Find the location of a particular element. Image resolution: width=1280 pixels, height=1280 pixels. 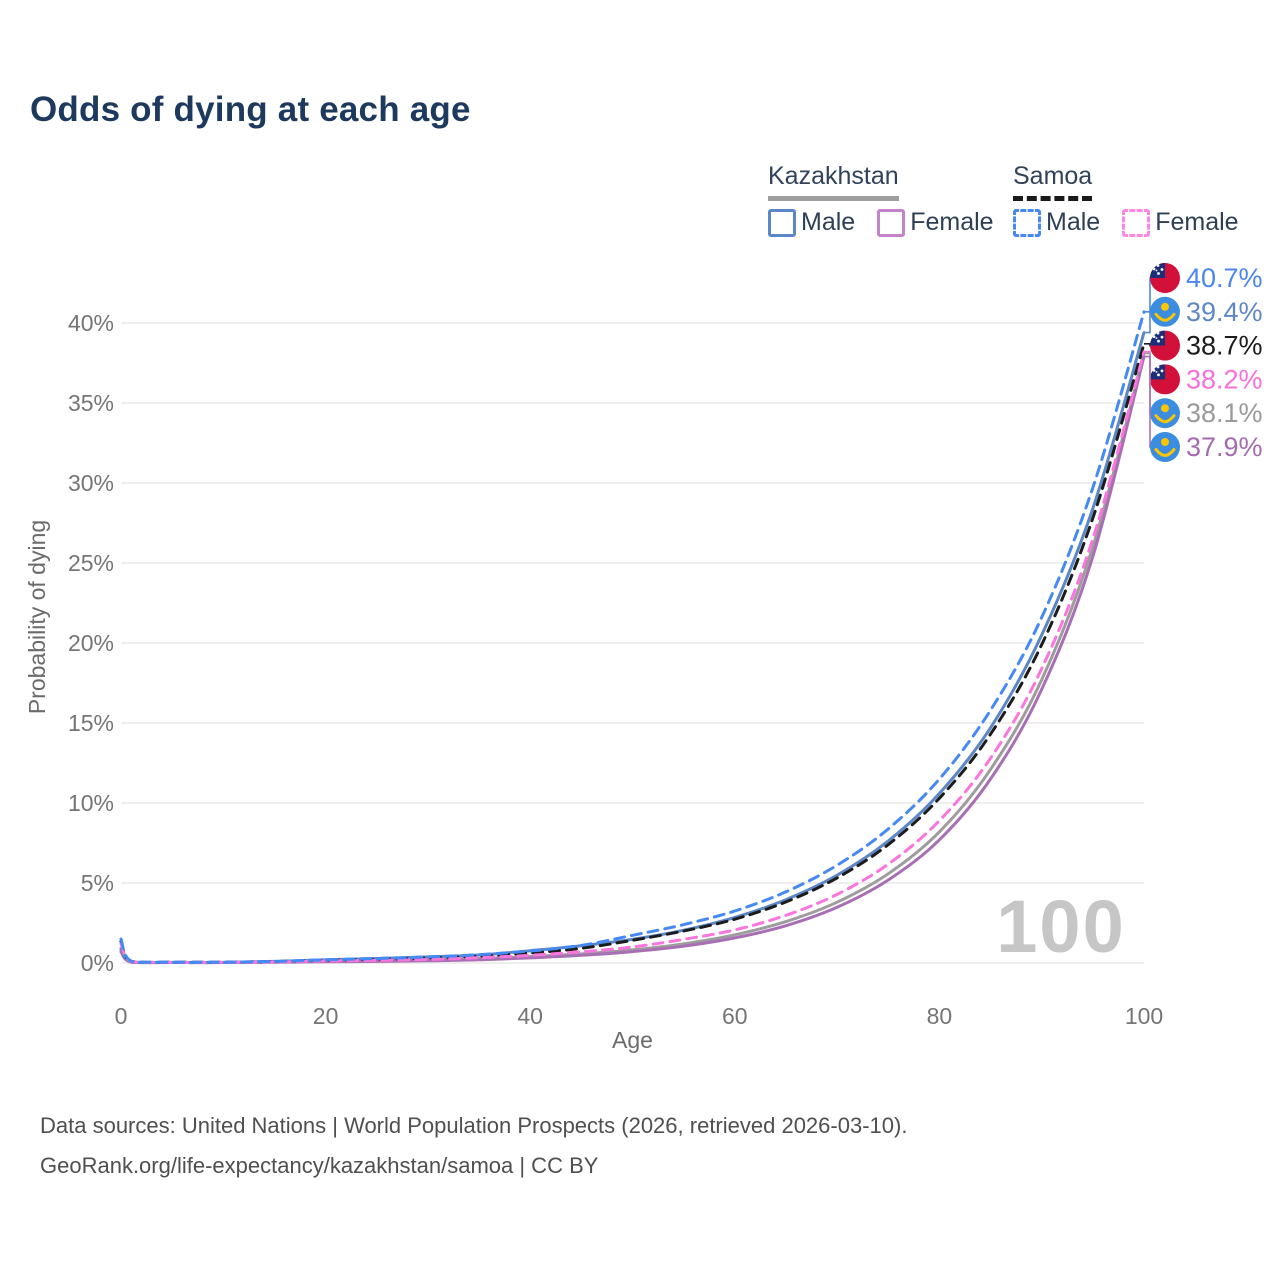

legend-item-samoa-female: Female is located at coordinates (1180, 222).